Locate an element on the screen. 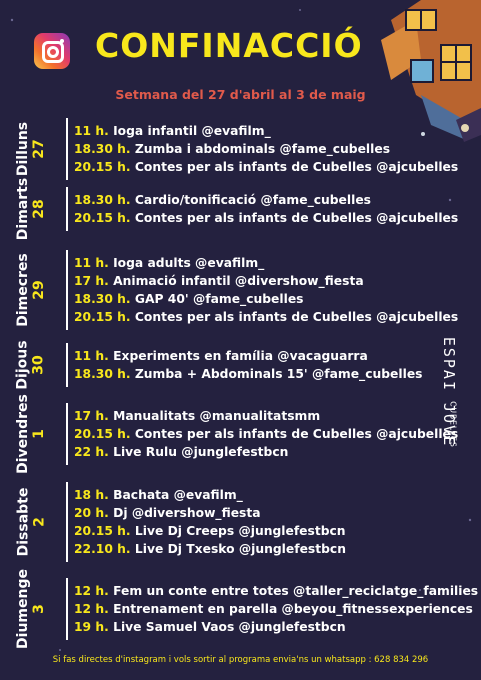  activity-text: Live Rulu @junglefestbcn is located at coordinates (198, 452).